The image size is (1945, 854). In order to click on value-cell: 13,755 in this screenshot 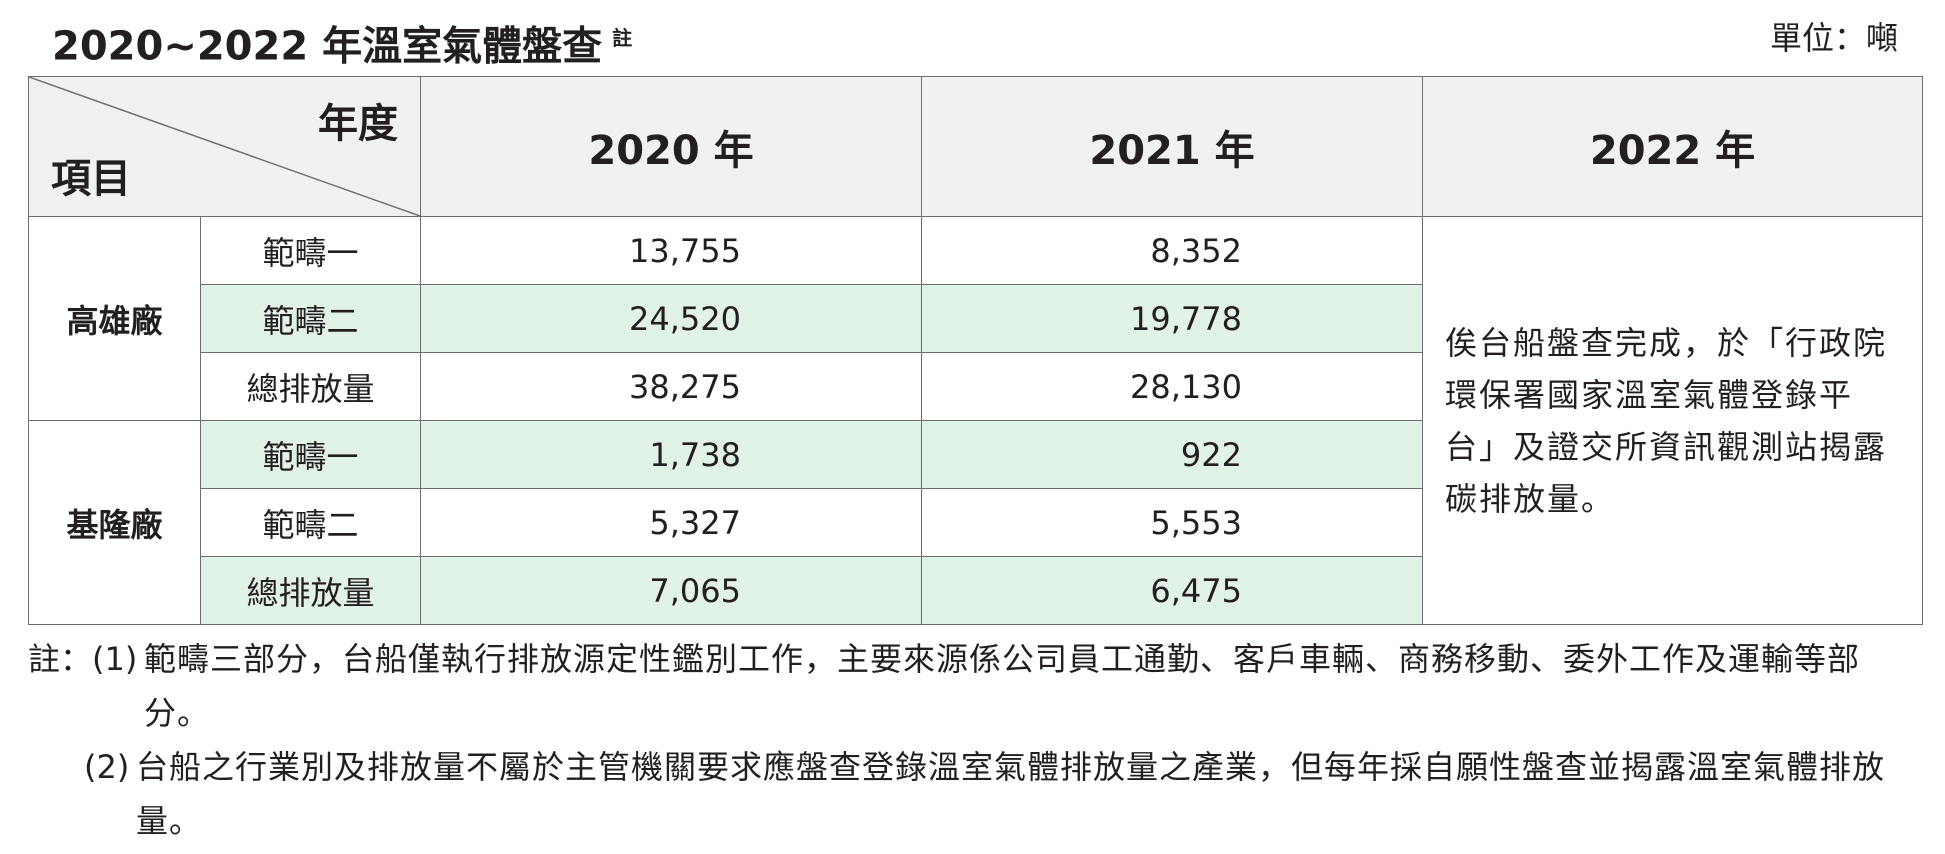, I will do `click(671, 250)`.